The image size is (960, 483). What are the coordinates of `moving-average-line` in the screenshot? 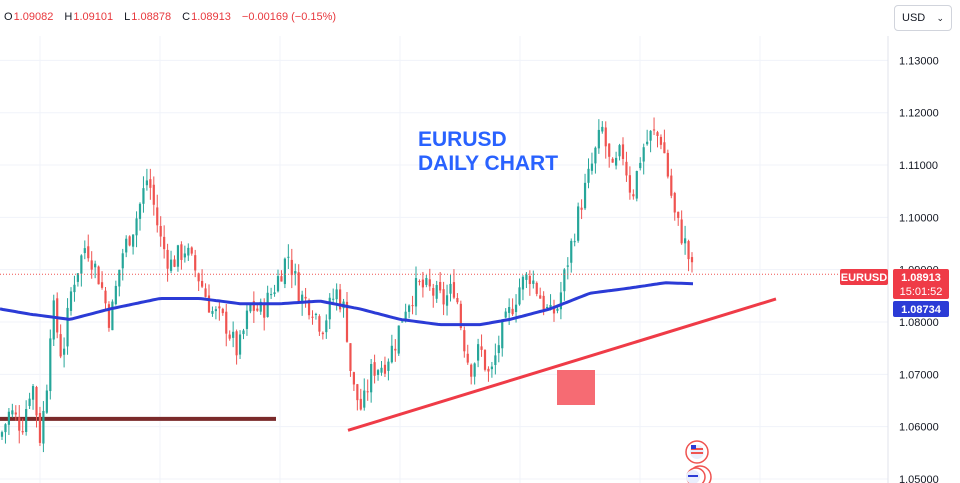 It's located at (347, 304).